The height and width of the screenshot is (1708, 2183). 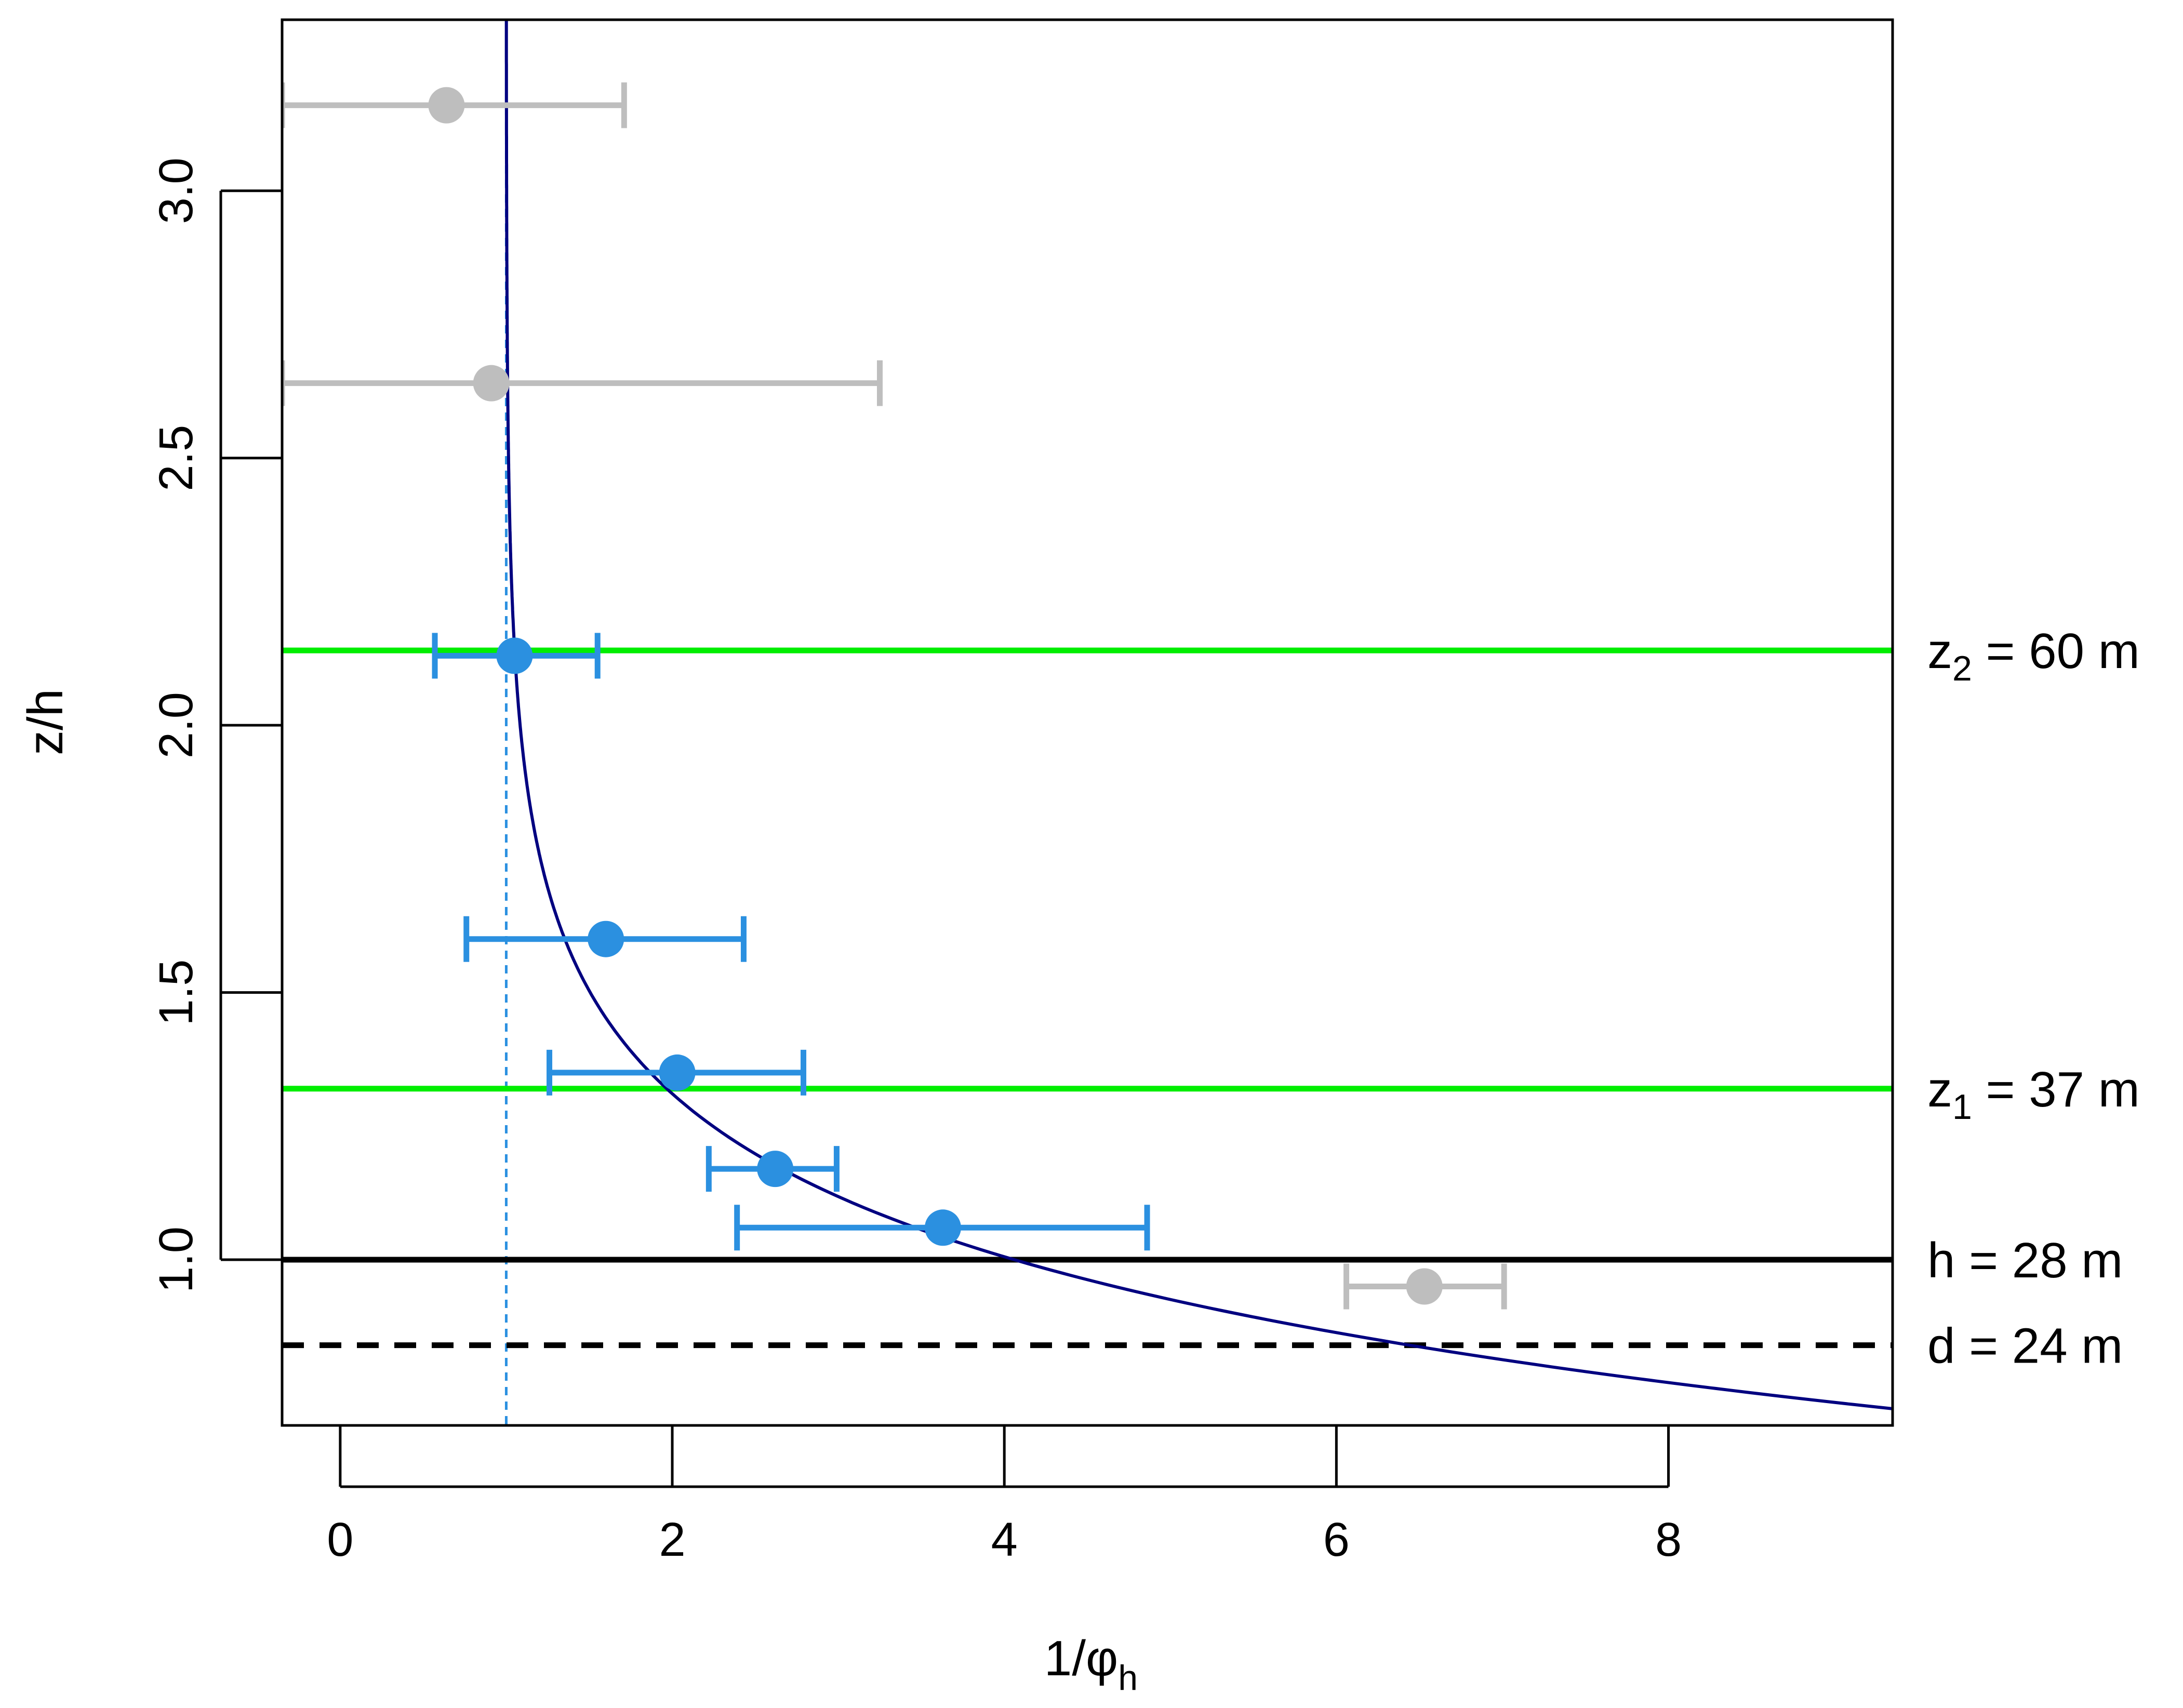 I want to click on line-label-sub-1: 1, so click(x=1962, y=1107).